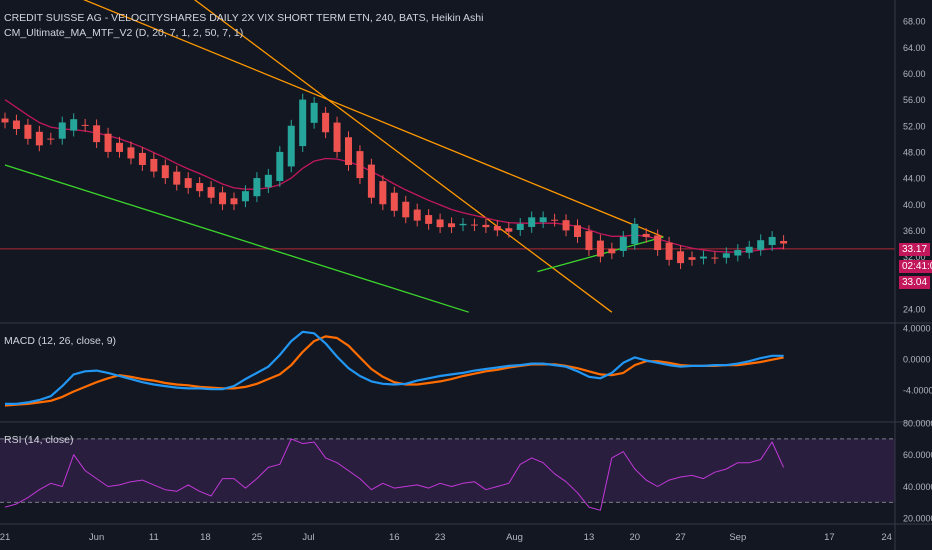 The height and width of the screenshot is (550, 932). Describe the element at coordinates (440, 537) in the screenshot. I see `x-tick-label: 23` at that location.